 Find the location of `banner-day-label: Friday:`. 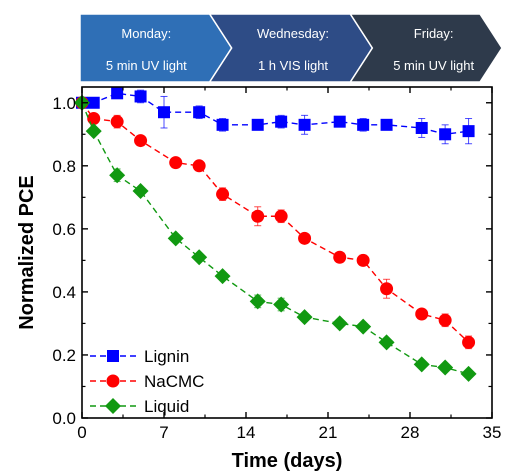

banner-day-label: Friday: is located at coordinates (434, 33).